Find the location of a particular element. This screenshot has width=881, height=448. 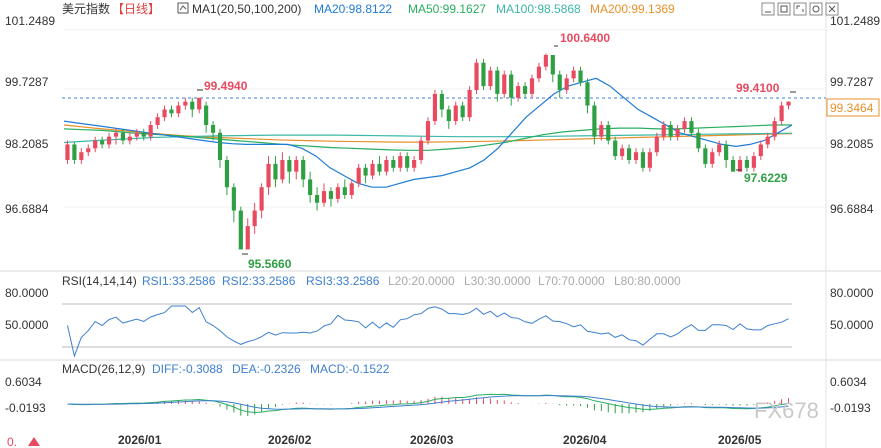

restore-icon is located at coordinates (784, 9).